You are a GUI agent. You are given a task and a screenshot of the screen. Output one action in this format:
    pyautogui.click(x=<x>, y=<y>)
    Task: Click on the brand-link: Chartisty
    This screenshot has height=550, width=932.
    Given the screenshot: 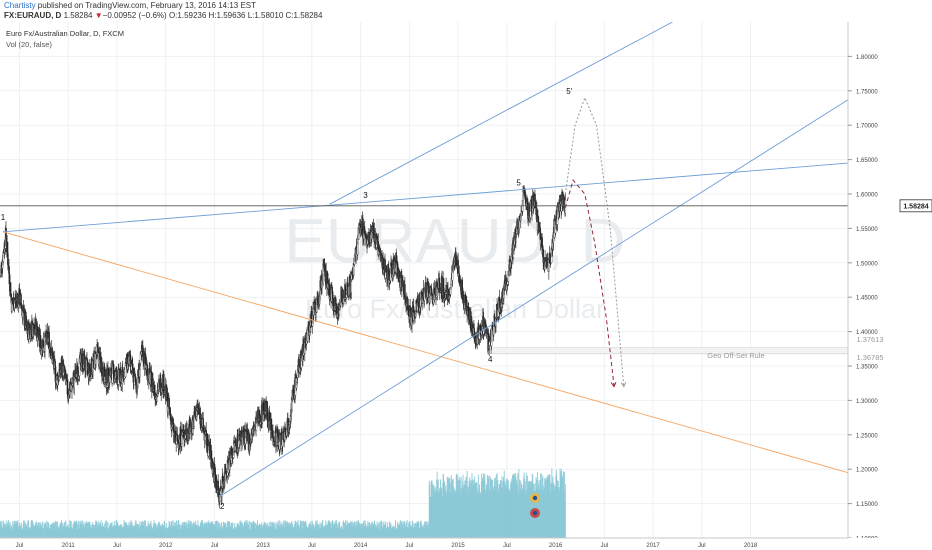 What is the action you would take?
    pyautogui.click(x=20, y=5)
    